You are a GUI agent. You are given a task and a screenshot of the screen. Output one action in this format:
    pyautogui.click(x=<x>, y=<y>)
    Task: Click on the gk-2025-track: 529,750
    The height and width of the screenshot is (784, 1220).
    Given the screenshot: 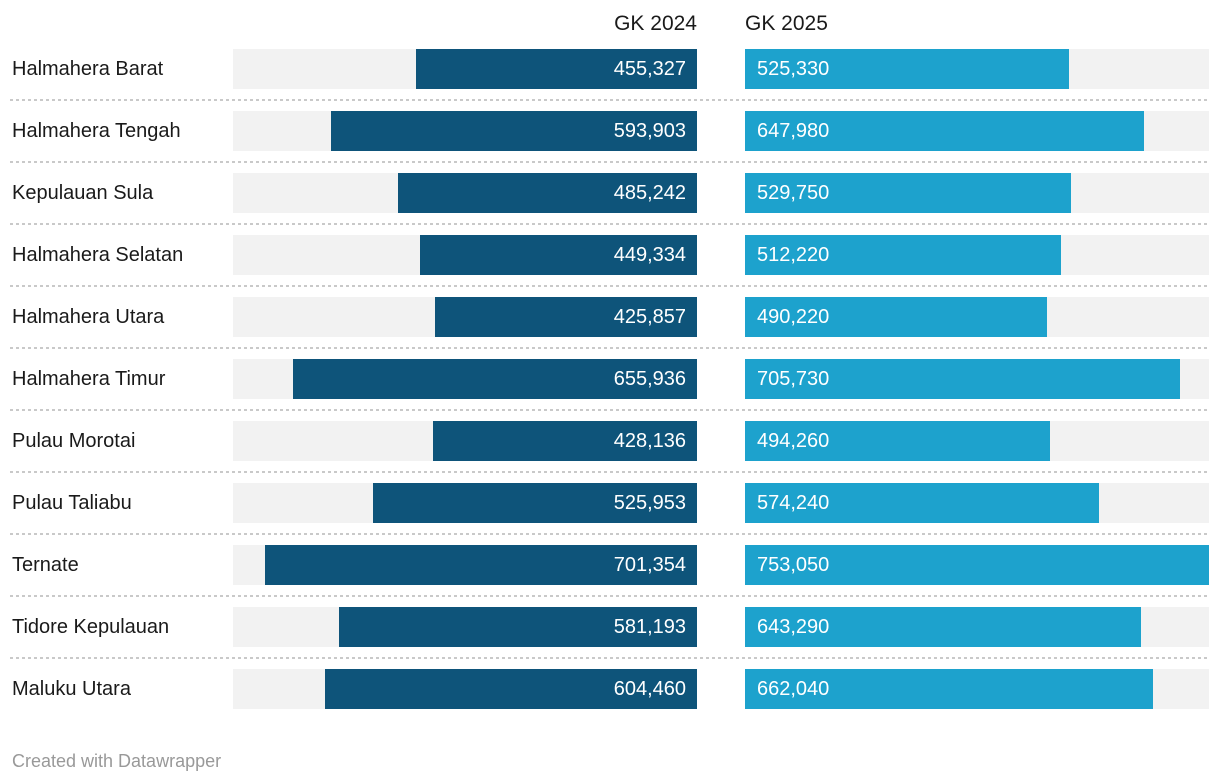 What is the action you would take?
    pyautogui.click(x=977, y=193)
    